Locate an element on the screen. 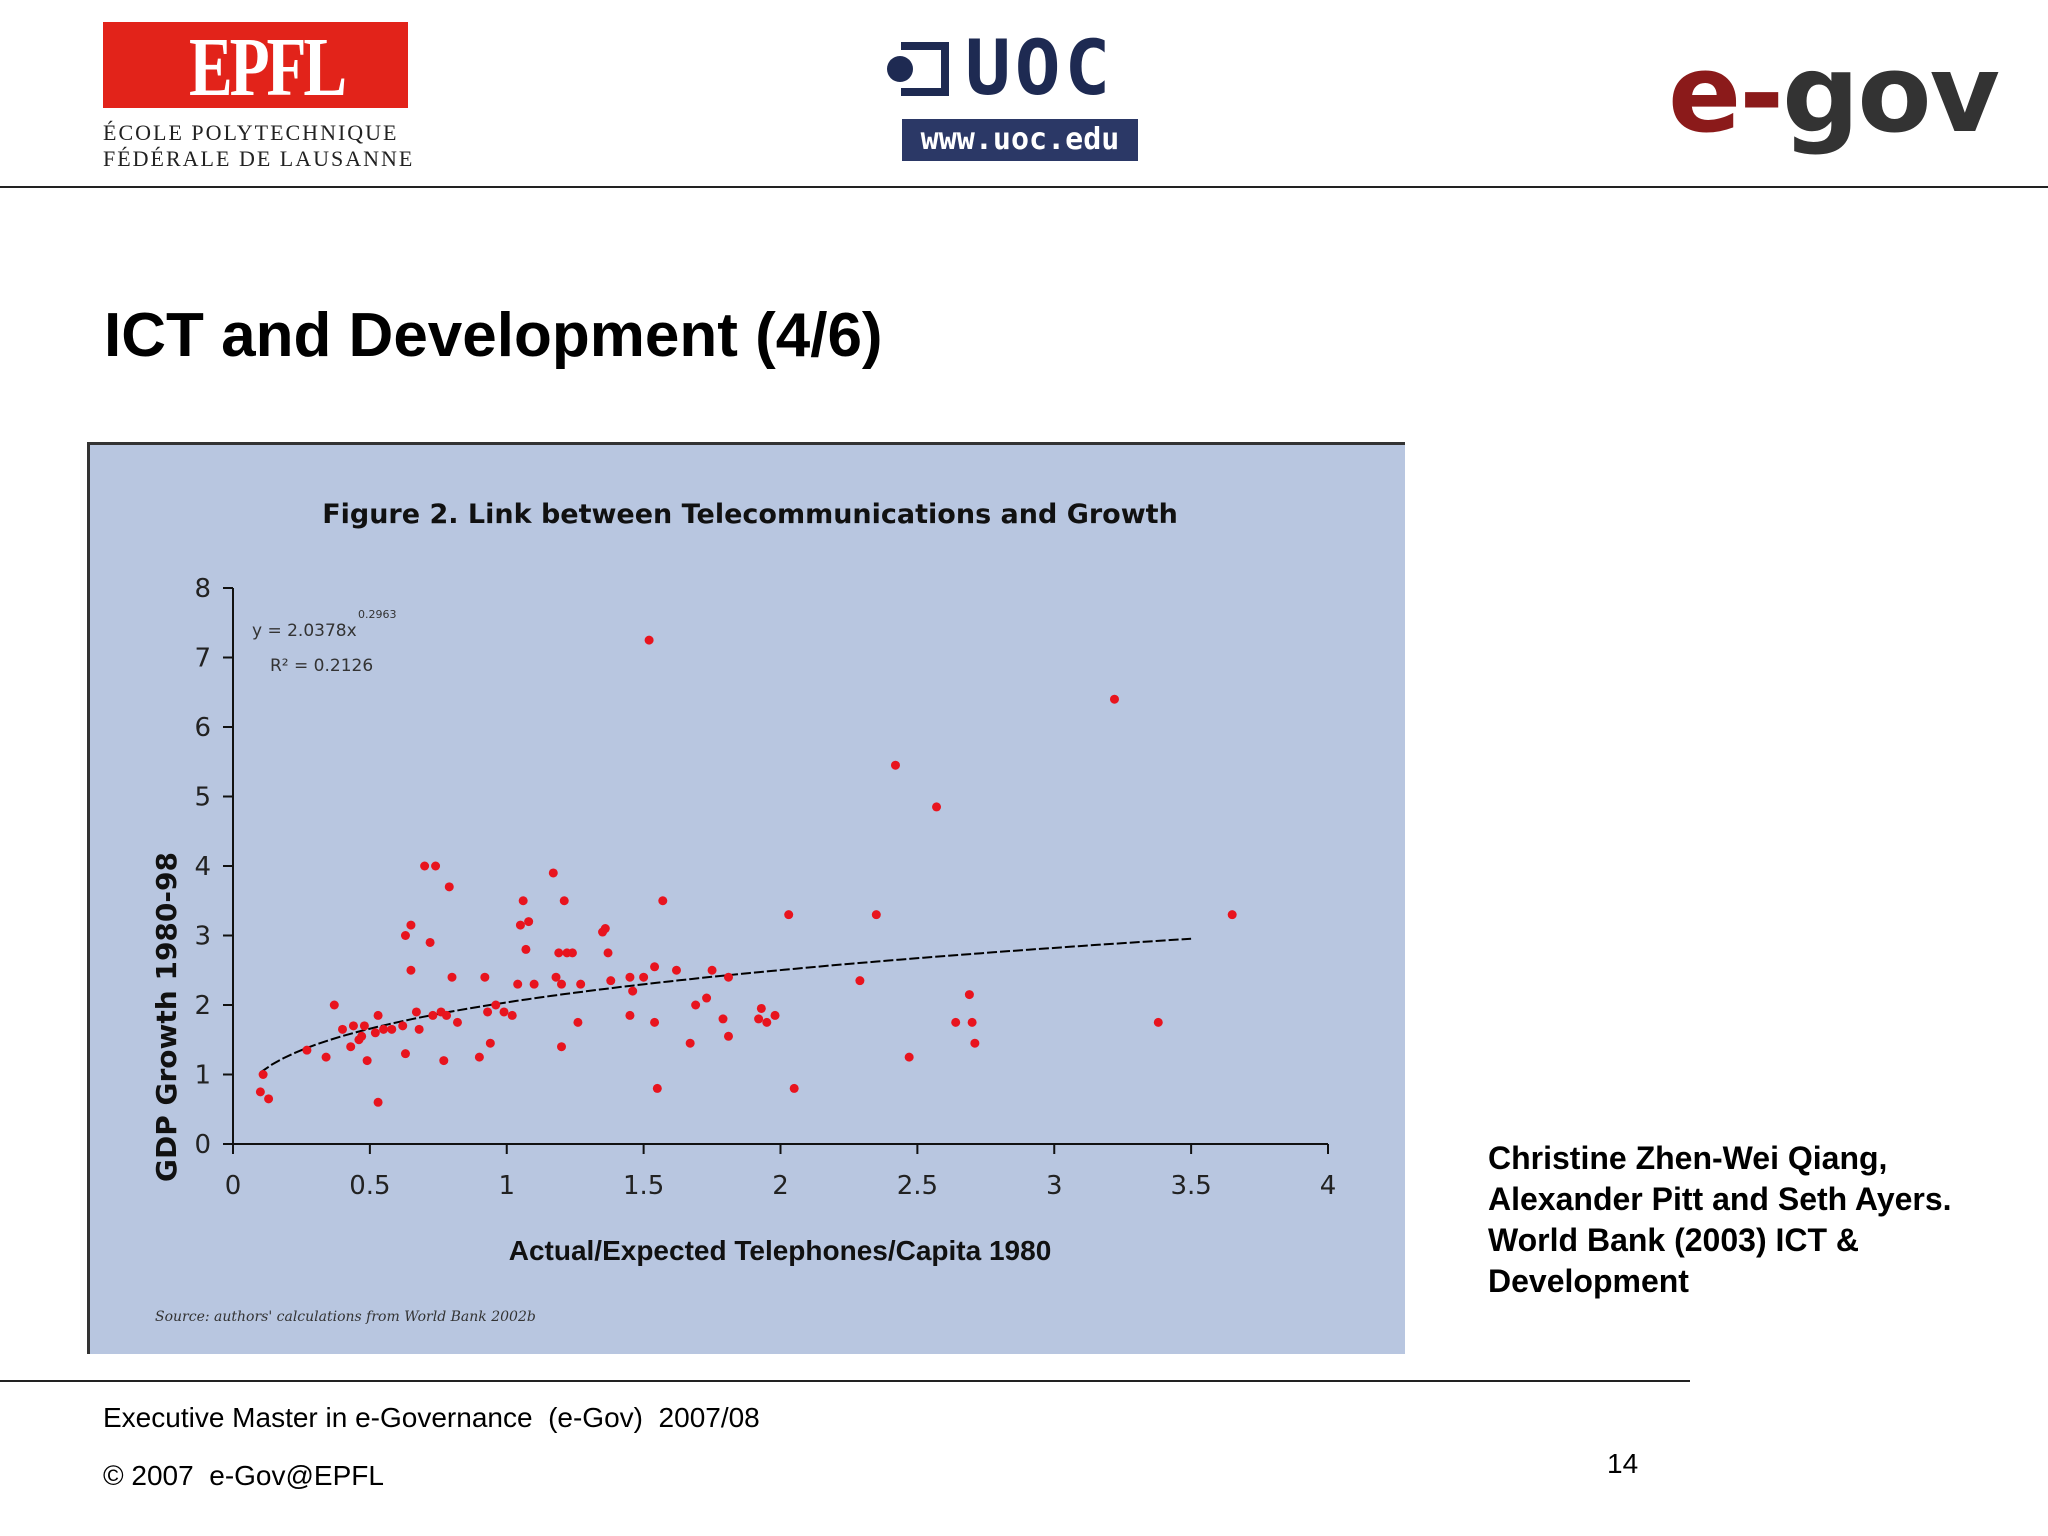 The image size is (2048, 1536). r-squared: R² = 0.2126 is located at coordinates (321, 666).